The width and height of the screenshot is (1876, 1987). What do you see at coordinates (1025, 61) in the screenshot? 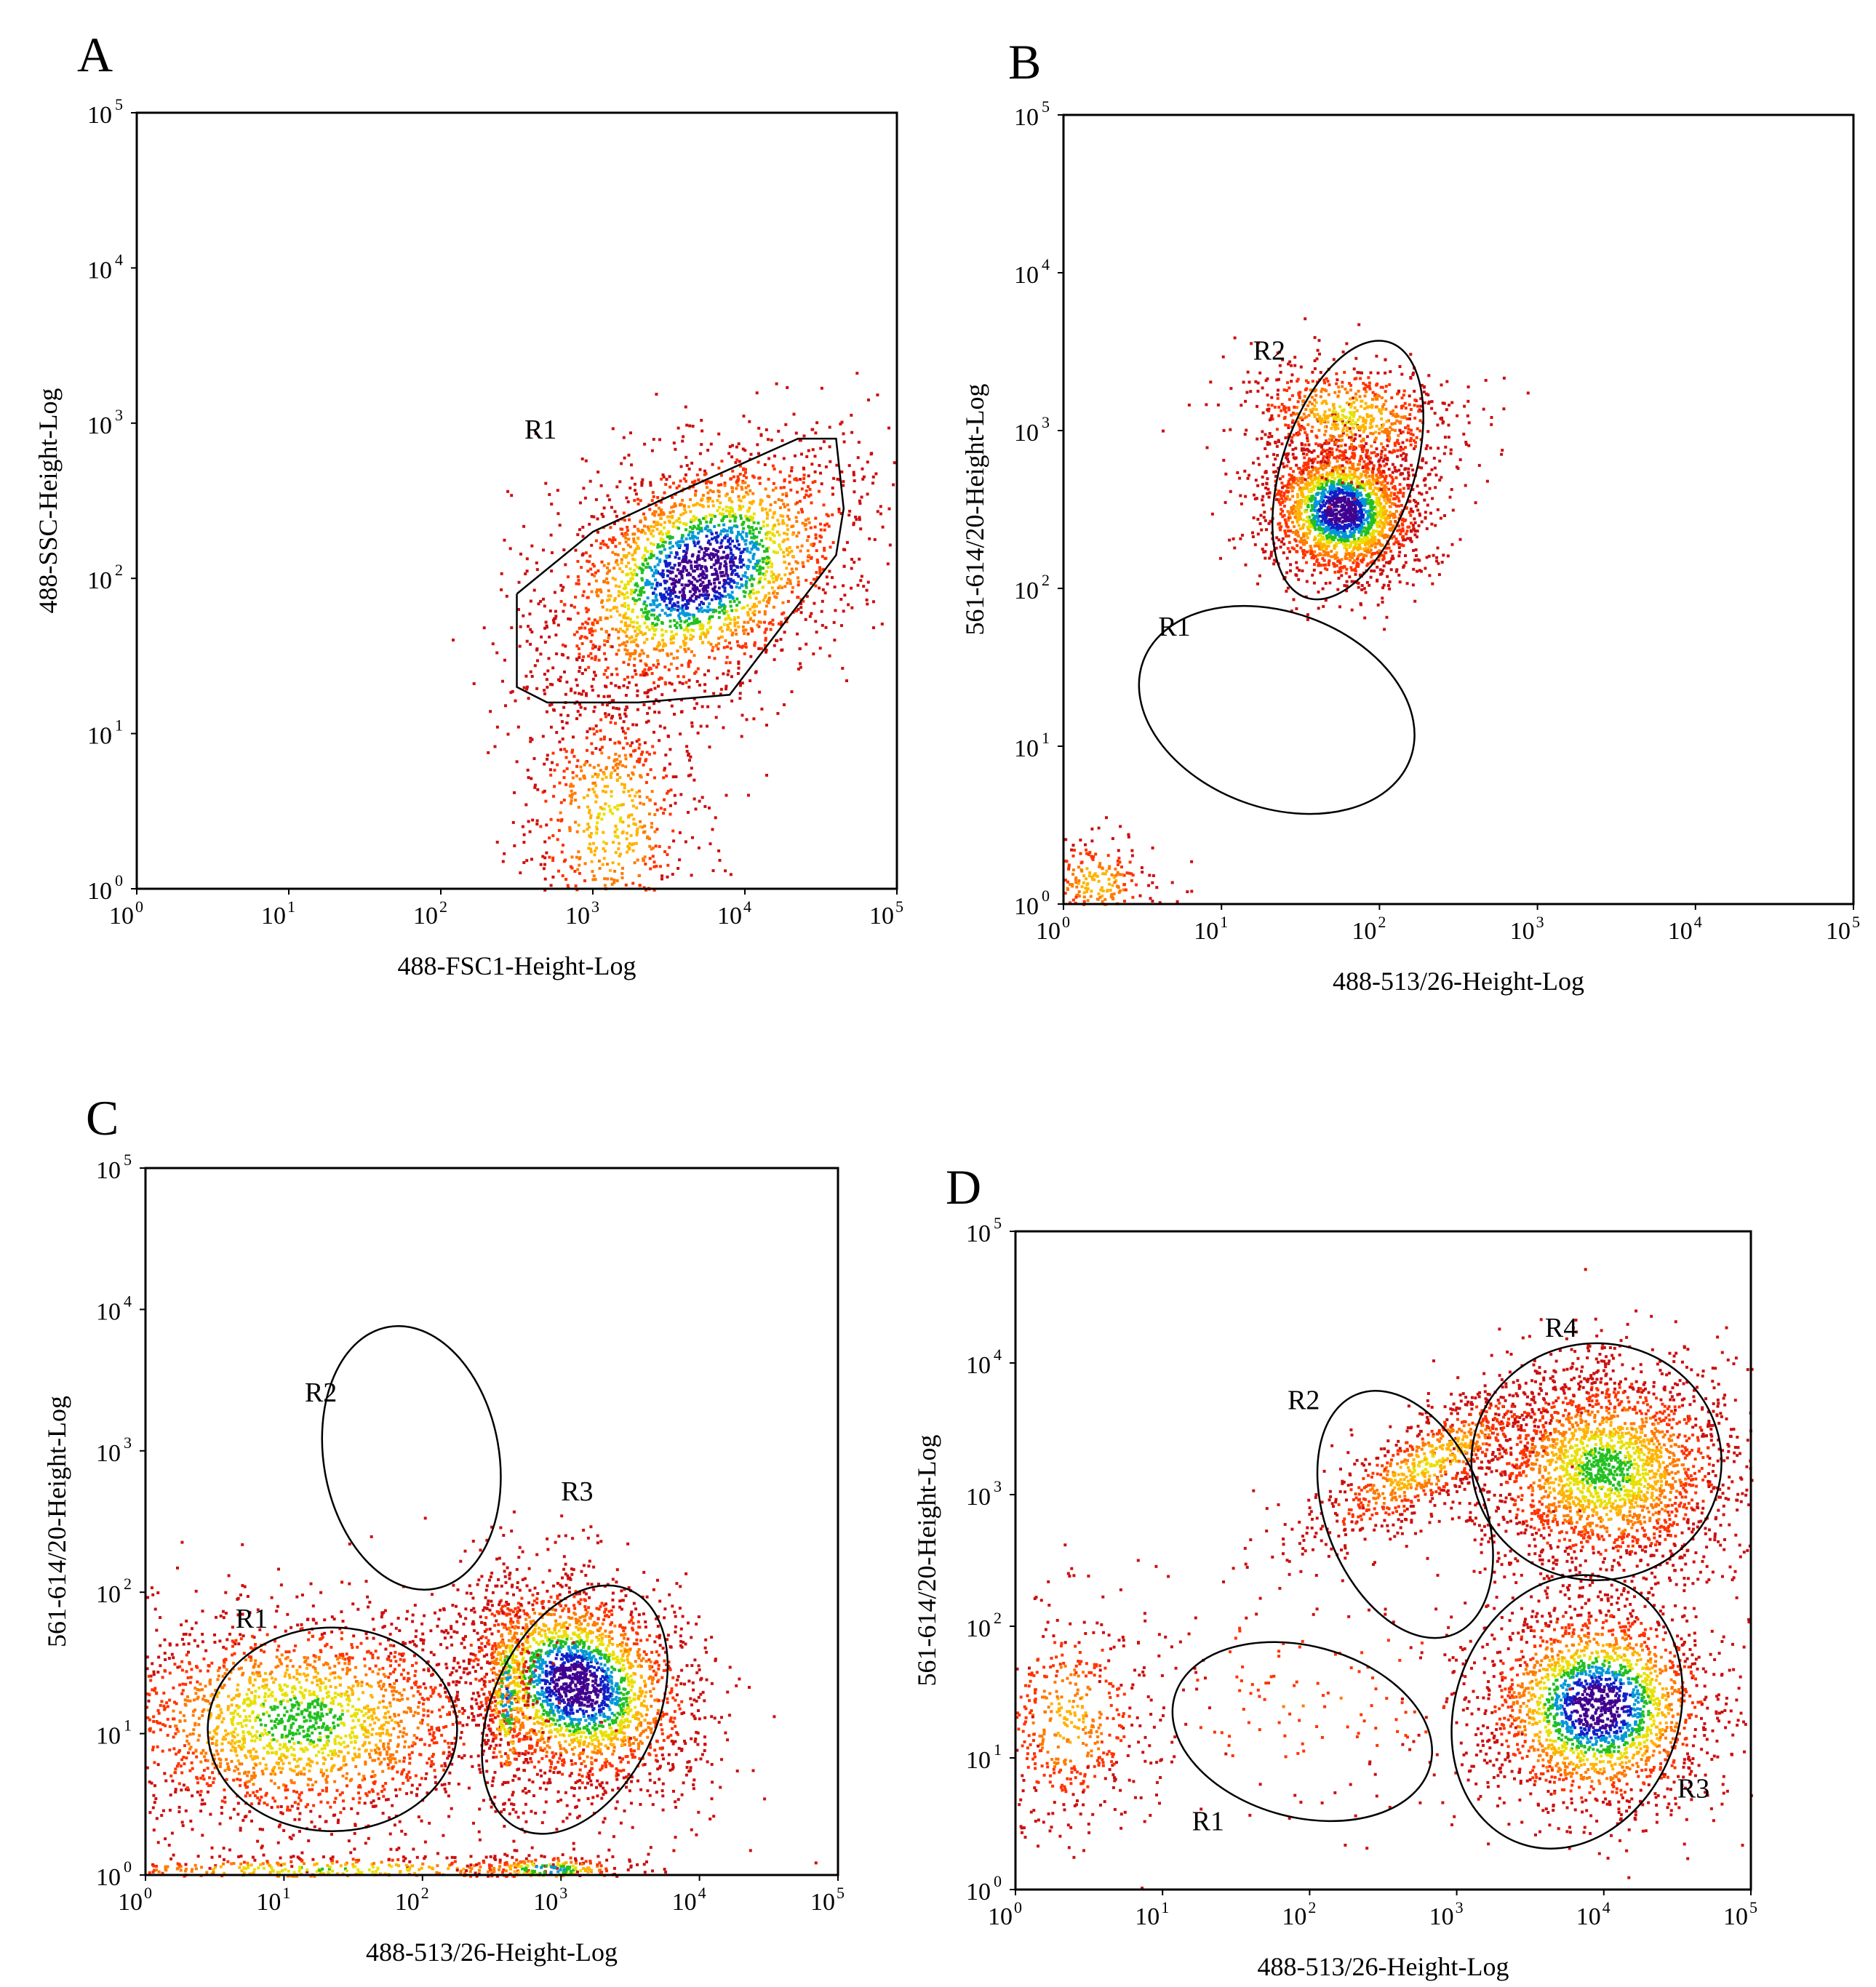
I see `panel-letter: B` at bounding box center [1025, 61].